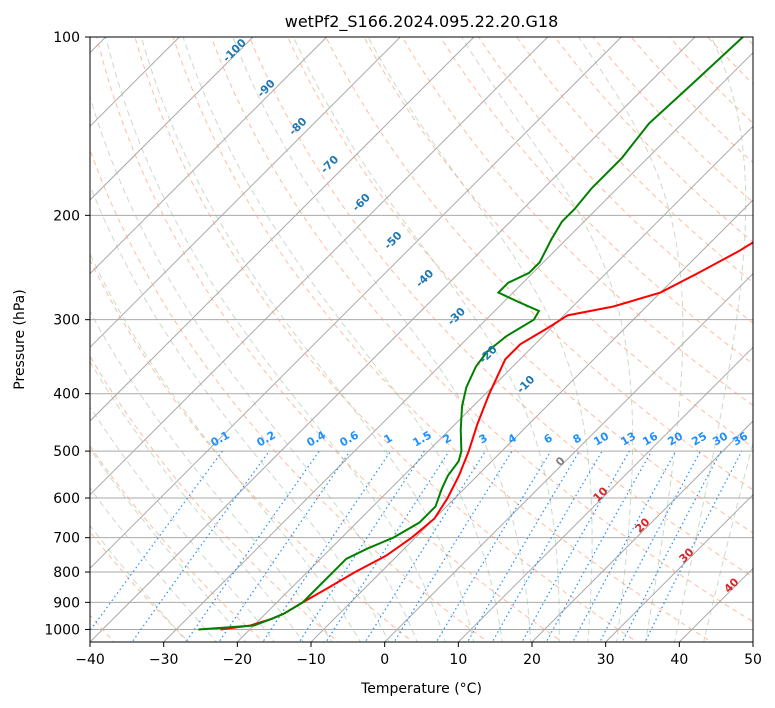 The height and width of the screenshot is (708, 775). I want to click on y-tick-label: 1000, so click(62, 630).